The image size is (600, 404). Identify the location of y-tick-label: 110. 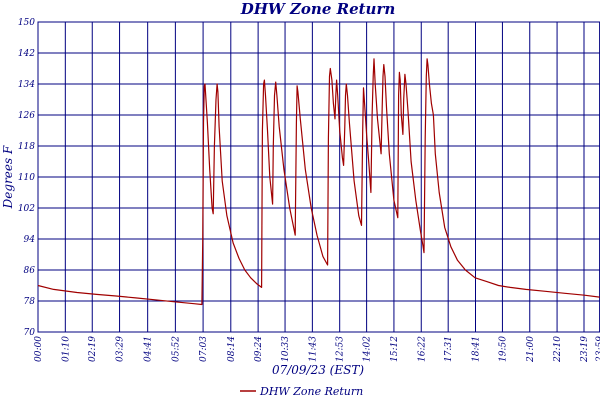
(26, 178).